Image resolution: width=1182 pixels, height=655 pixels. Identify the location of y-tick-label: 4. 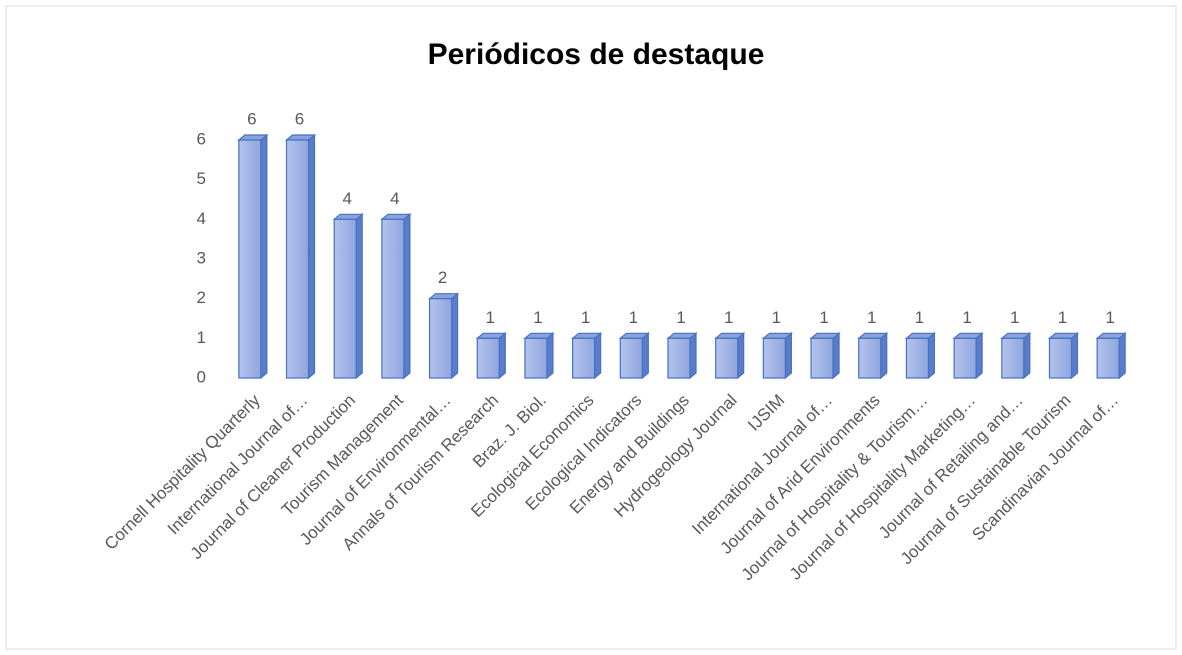
(201, 218).